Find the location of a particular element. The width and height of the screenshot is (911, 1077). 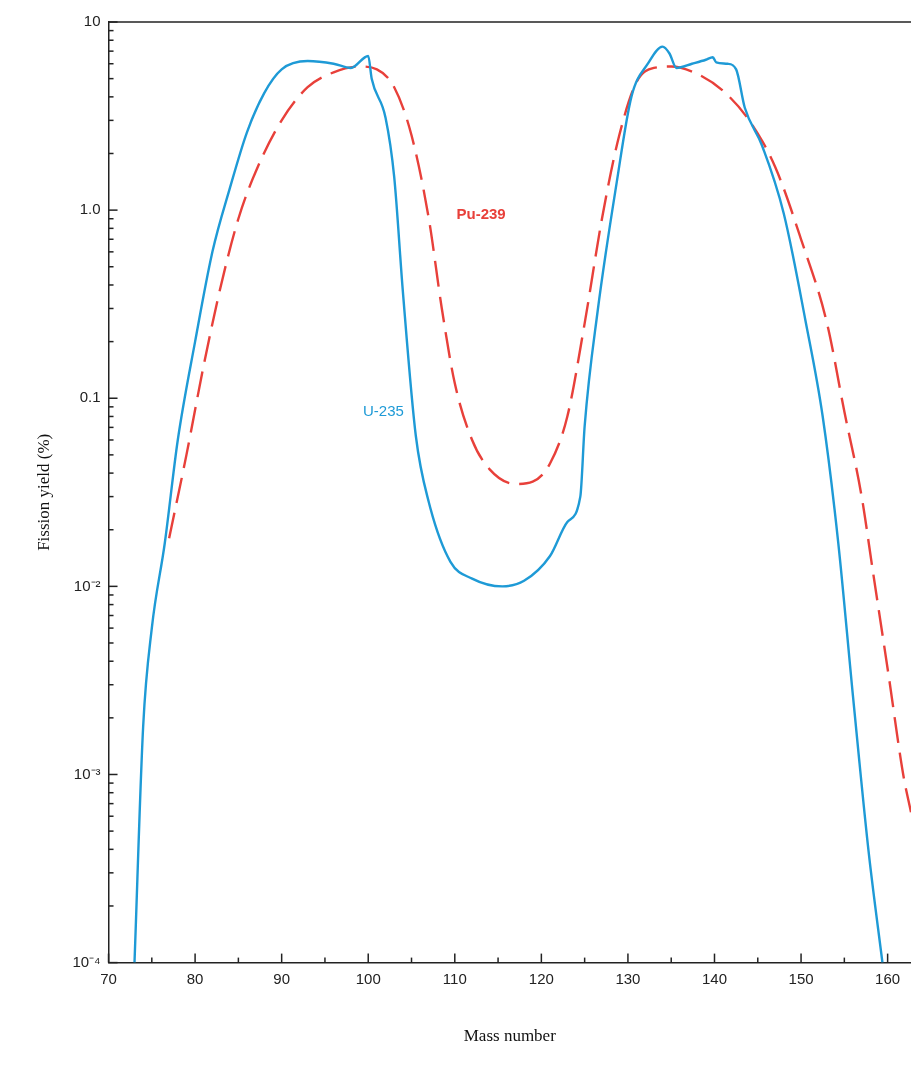

y-tick-label: 10⁻² is located at coordinates (87, 585).